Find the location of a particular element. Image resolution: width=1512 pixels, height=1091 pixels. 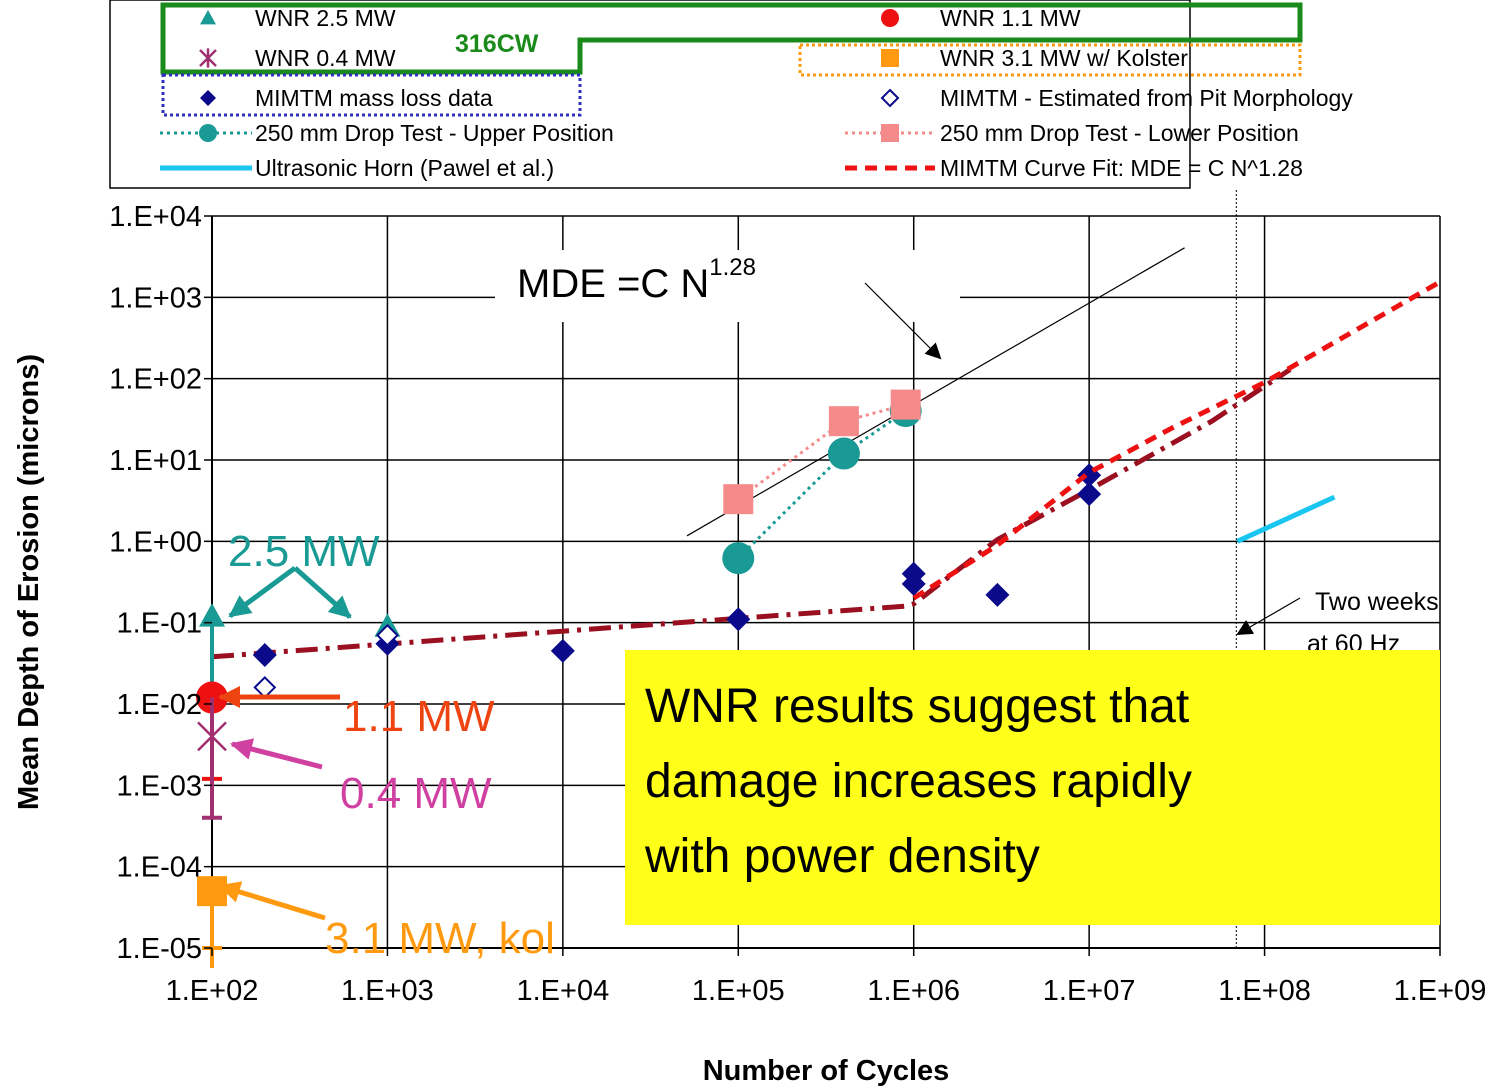

annotation: 2.5 MW is located at coordinates (304, 551).